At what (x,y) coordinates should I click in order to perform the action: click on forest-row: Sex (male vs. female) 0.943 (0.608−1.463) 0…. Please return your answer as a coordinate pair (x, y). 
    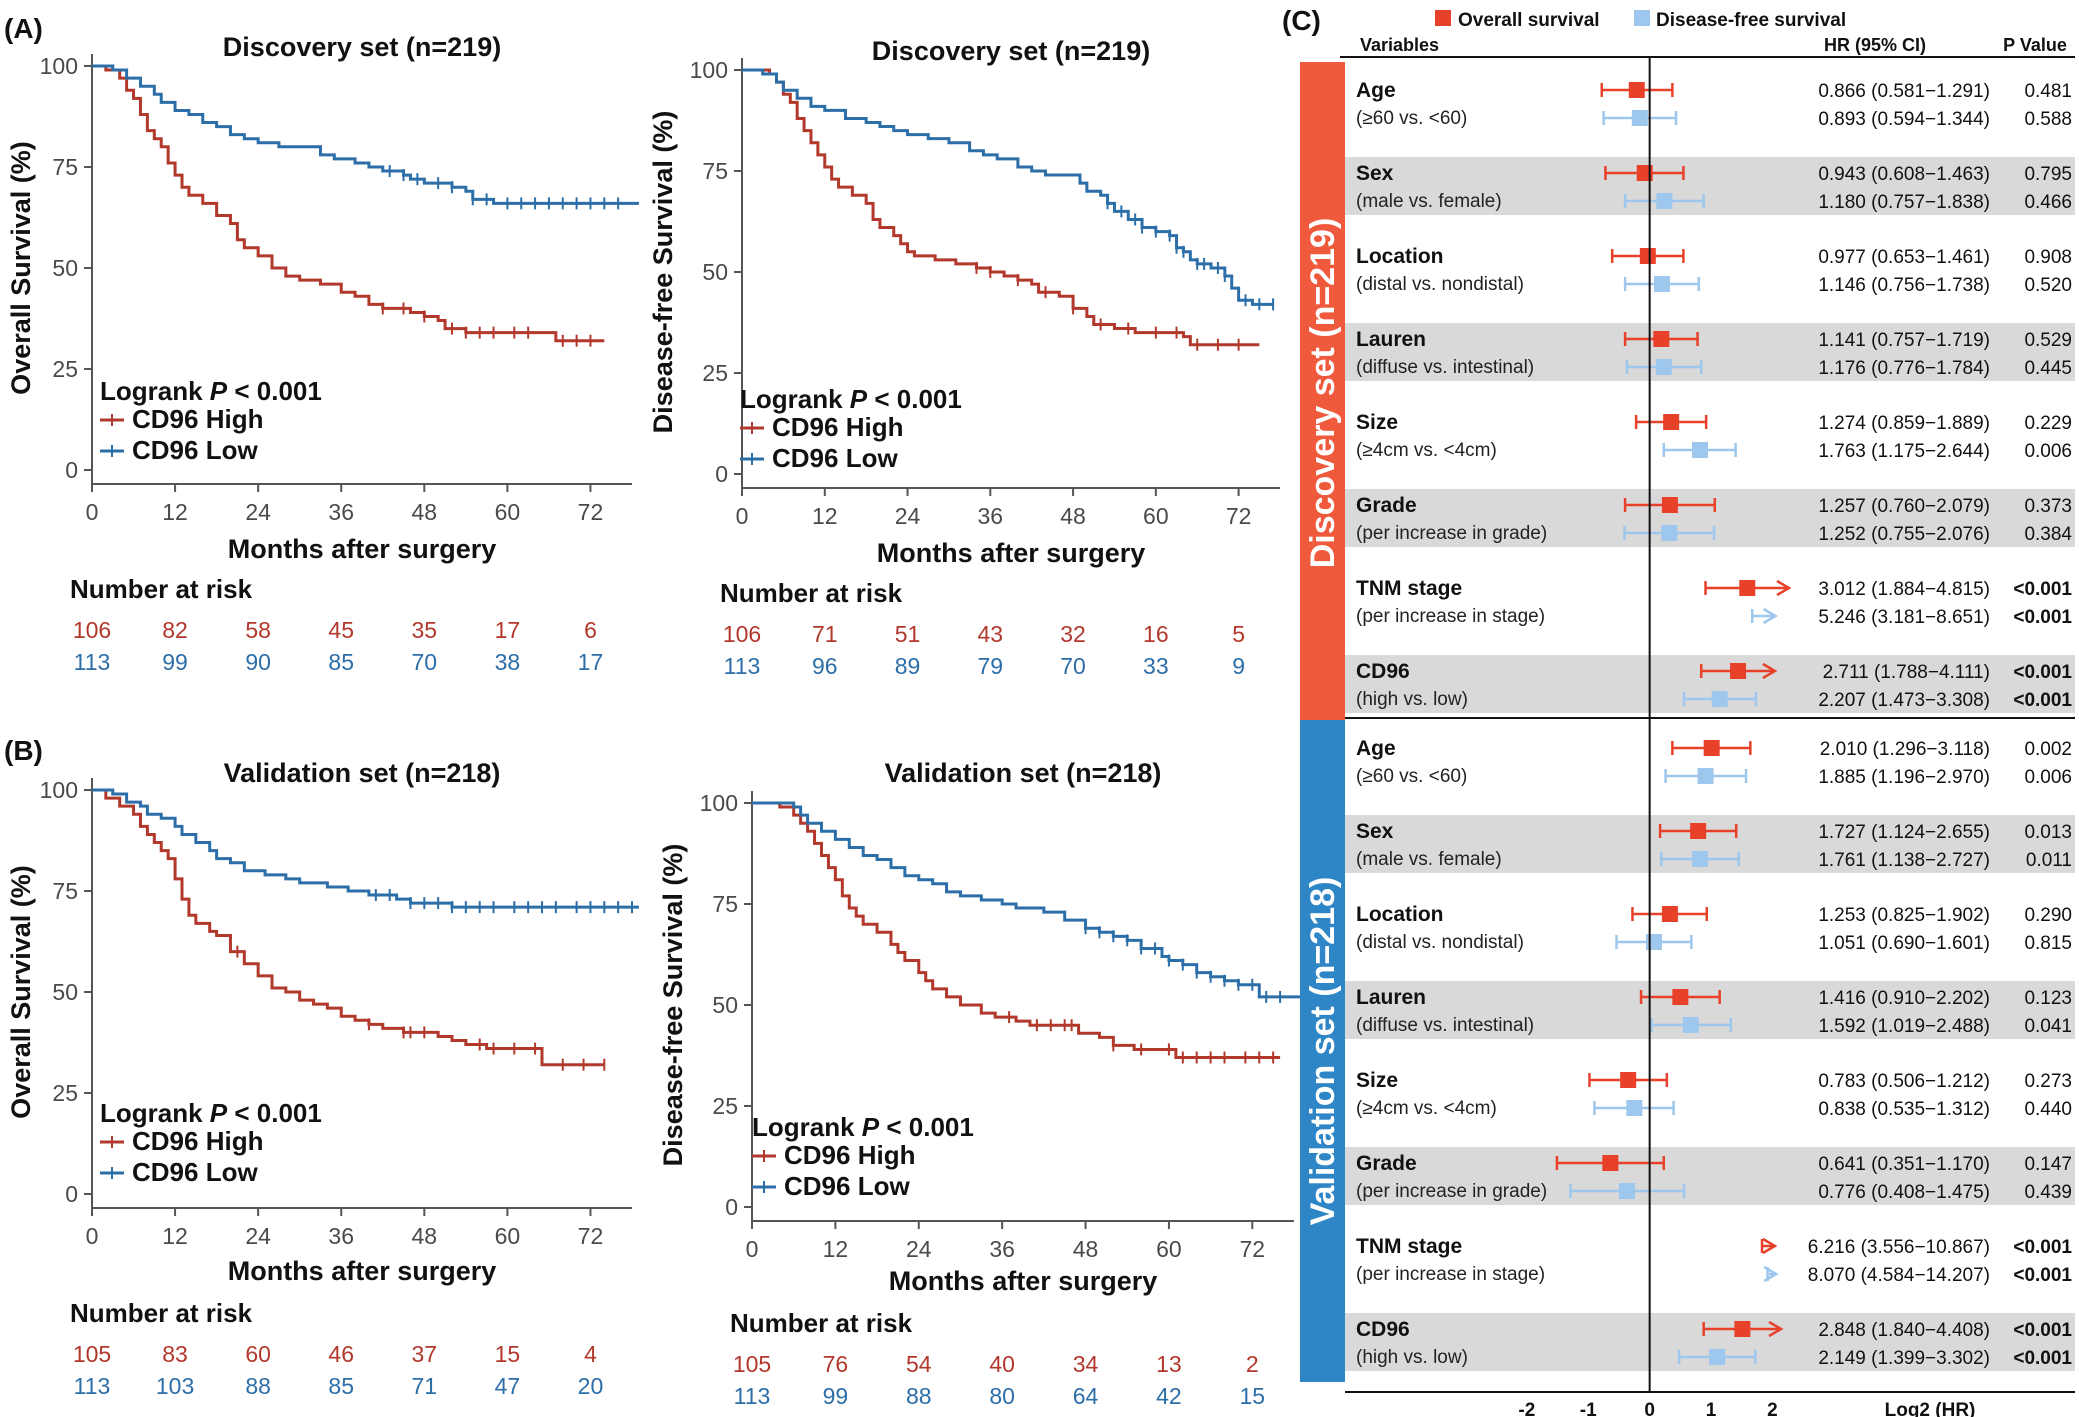
    Looking at the image, I should click on (1714, 187).